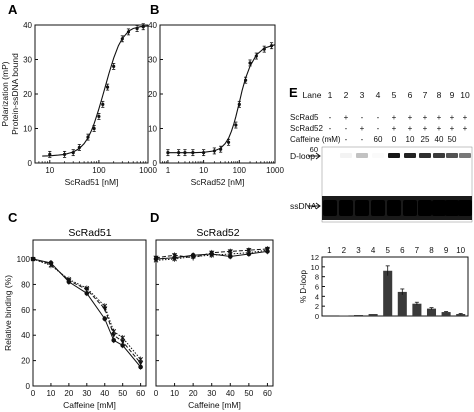 The height and width of the screenshot is (412, 474). I want to click on row-value-scrad52: -, so click(378, 128).